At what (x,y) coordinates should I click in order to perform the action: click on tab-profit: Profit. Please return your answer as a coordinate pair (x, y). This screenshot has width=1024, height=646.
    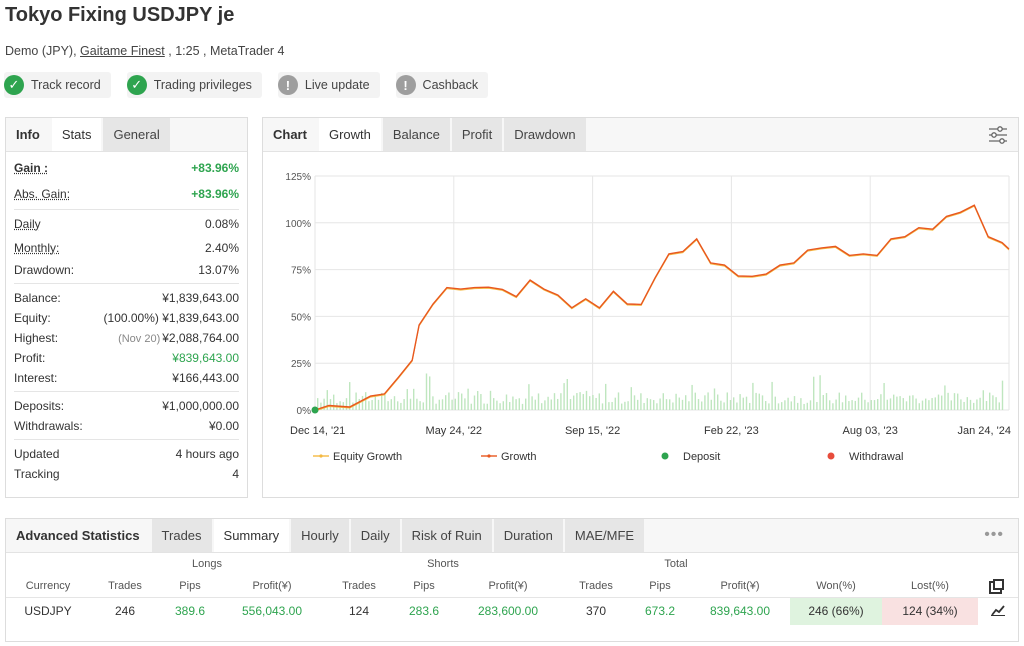
    Looking at the image, I should click on (477, 134).